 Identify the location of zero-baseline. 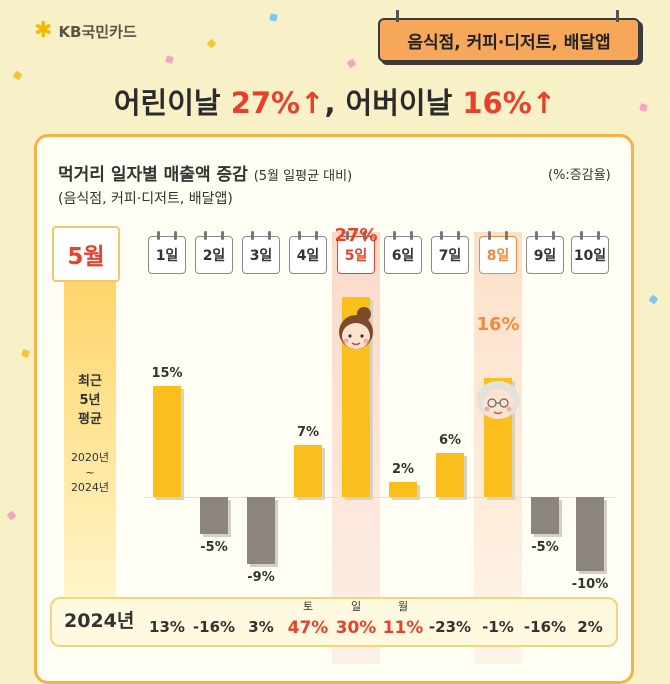
(380, 497).